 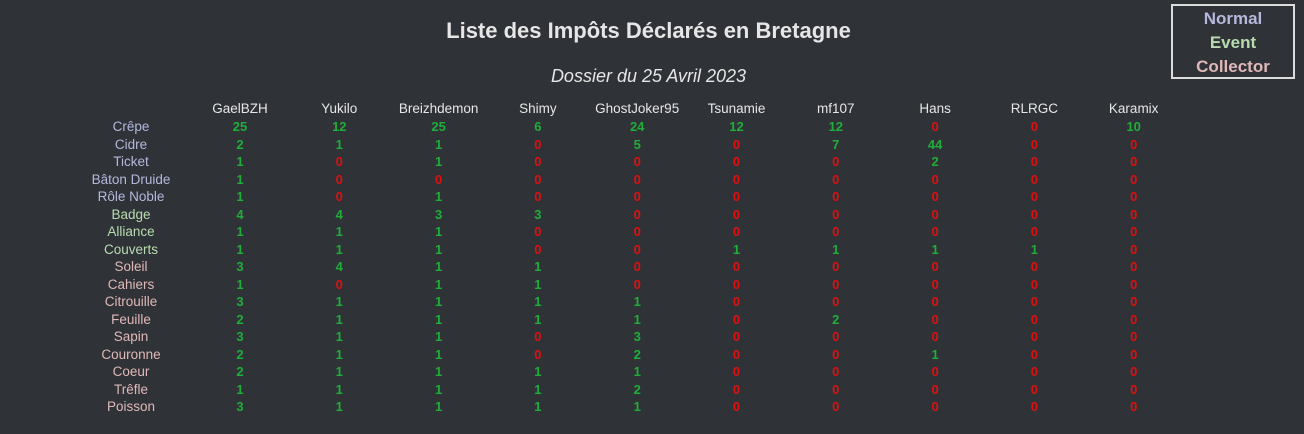 I want to click on column-header: RLRGC, so click(x=1034, y=108).